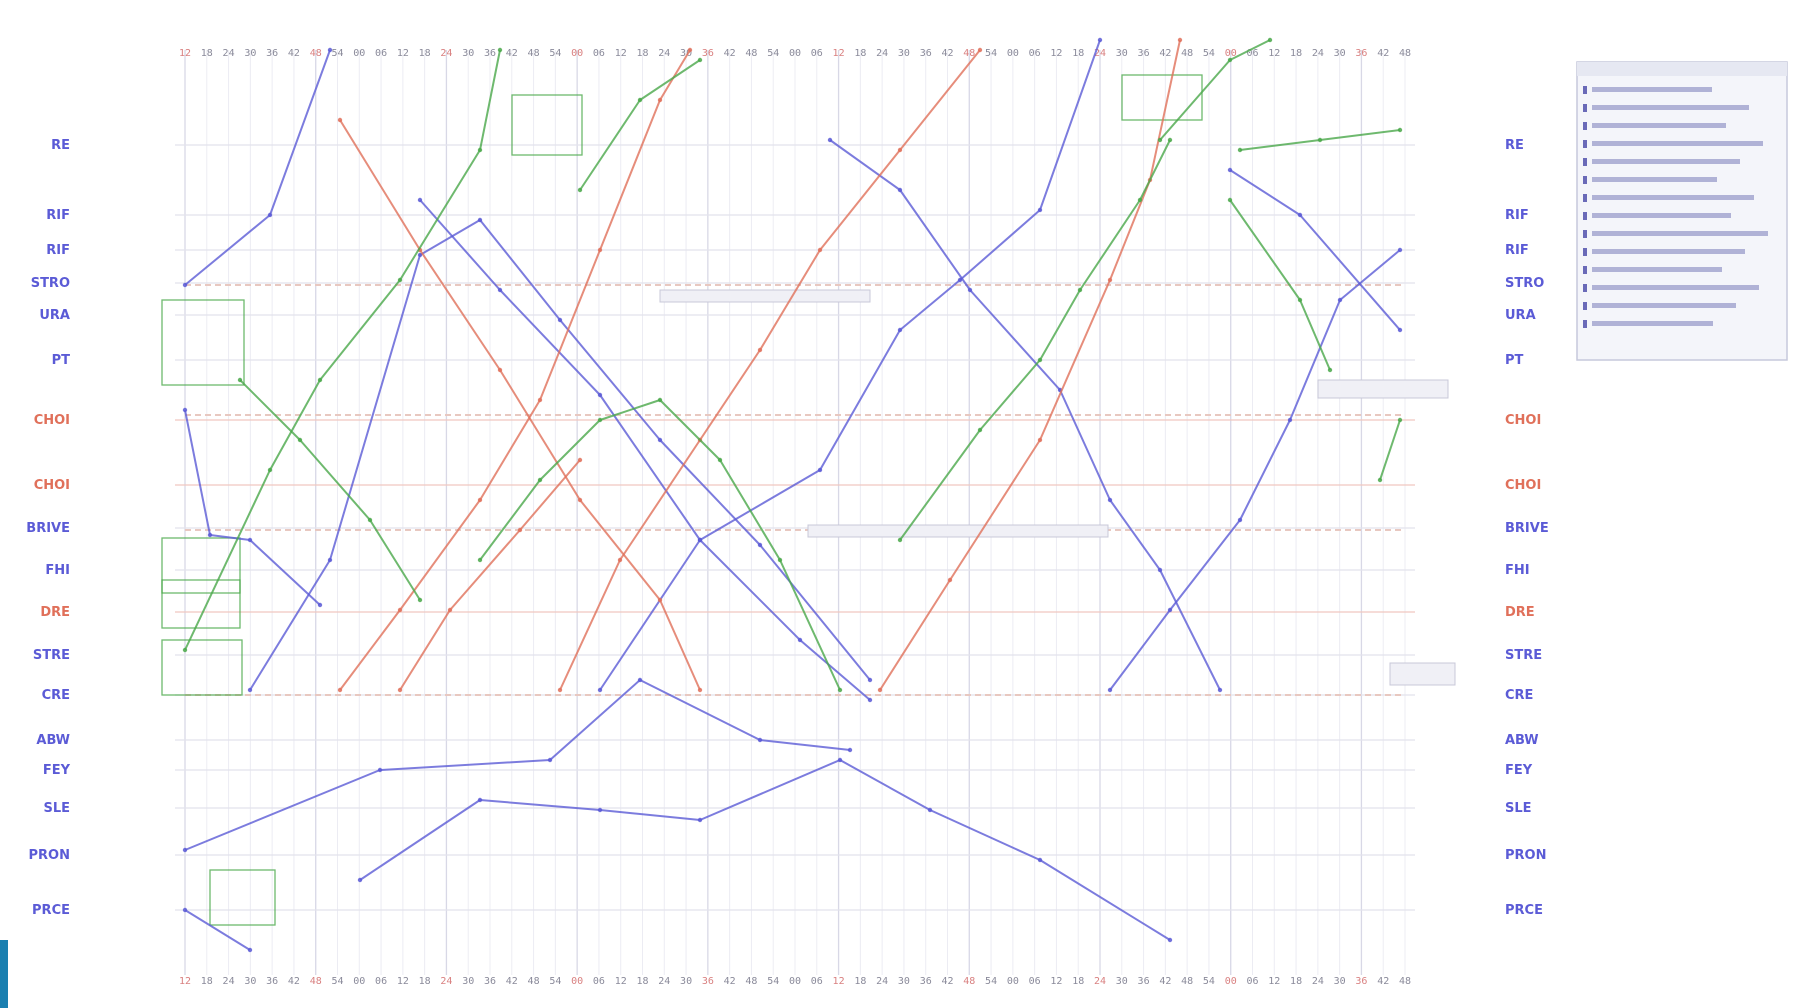 Image resolution: width=1800 pixels, height=1008 pixels. What do you see at coordinates (839, 53) in the screenshot?
I see `top-tick-label: 12` at bounding box center [839, 53].